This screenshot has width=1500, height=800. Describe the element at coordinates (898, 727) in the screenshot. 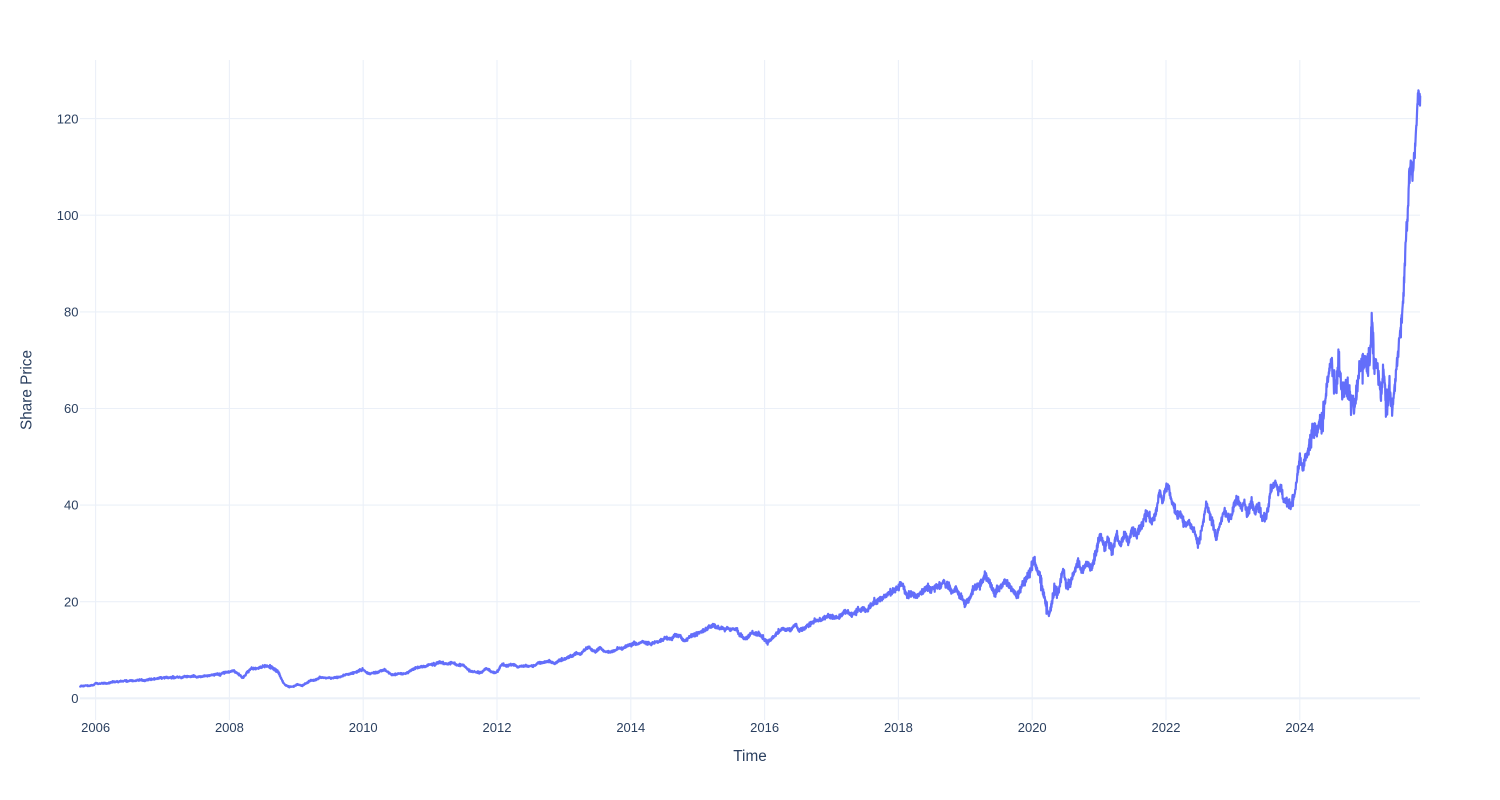

I see `svg-text: 2018` at that location.